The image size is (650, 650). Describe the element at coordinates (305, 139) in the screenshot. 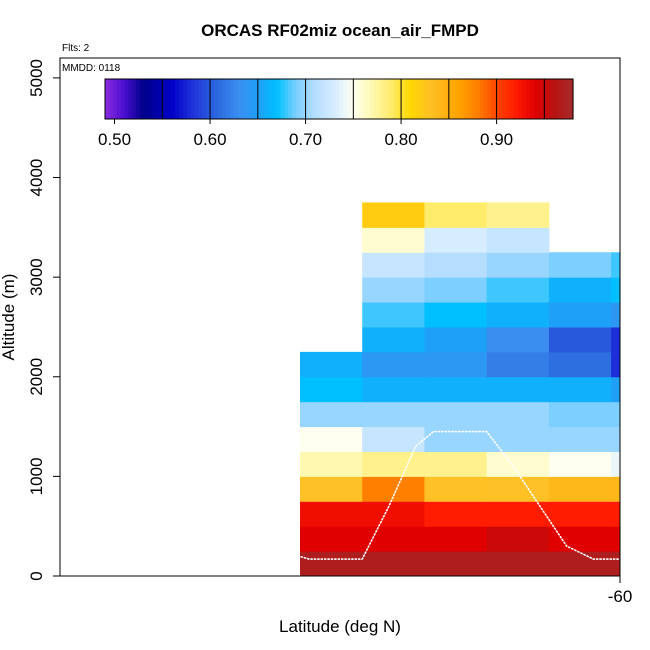

I see `colorbar-tick-label: 0.70` at that location.